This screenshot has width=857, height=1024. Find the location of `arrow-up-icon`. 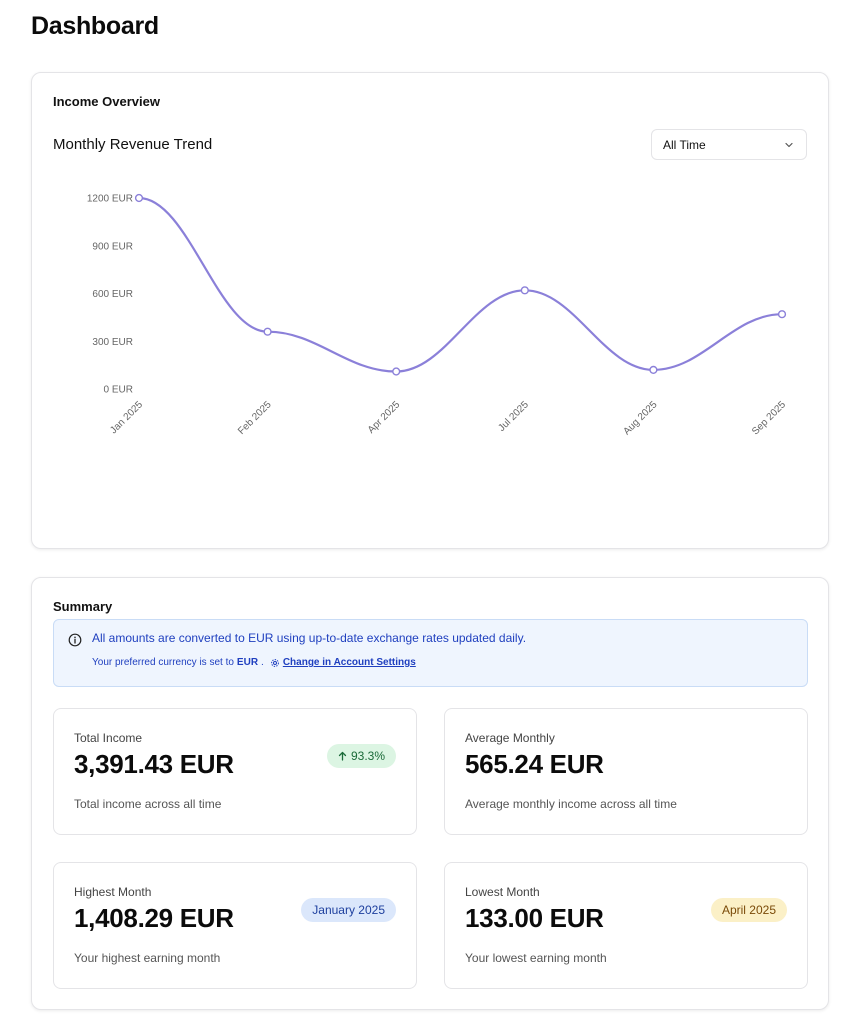

arrow-up-icon is located at coordinates (342, 756).